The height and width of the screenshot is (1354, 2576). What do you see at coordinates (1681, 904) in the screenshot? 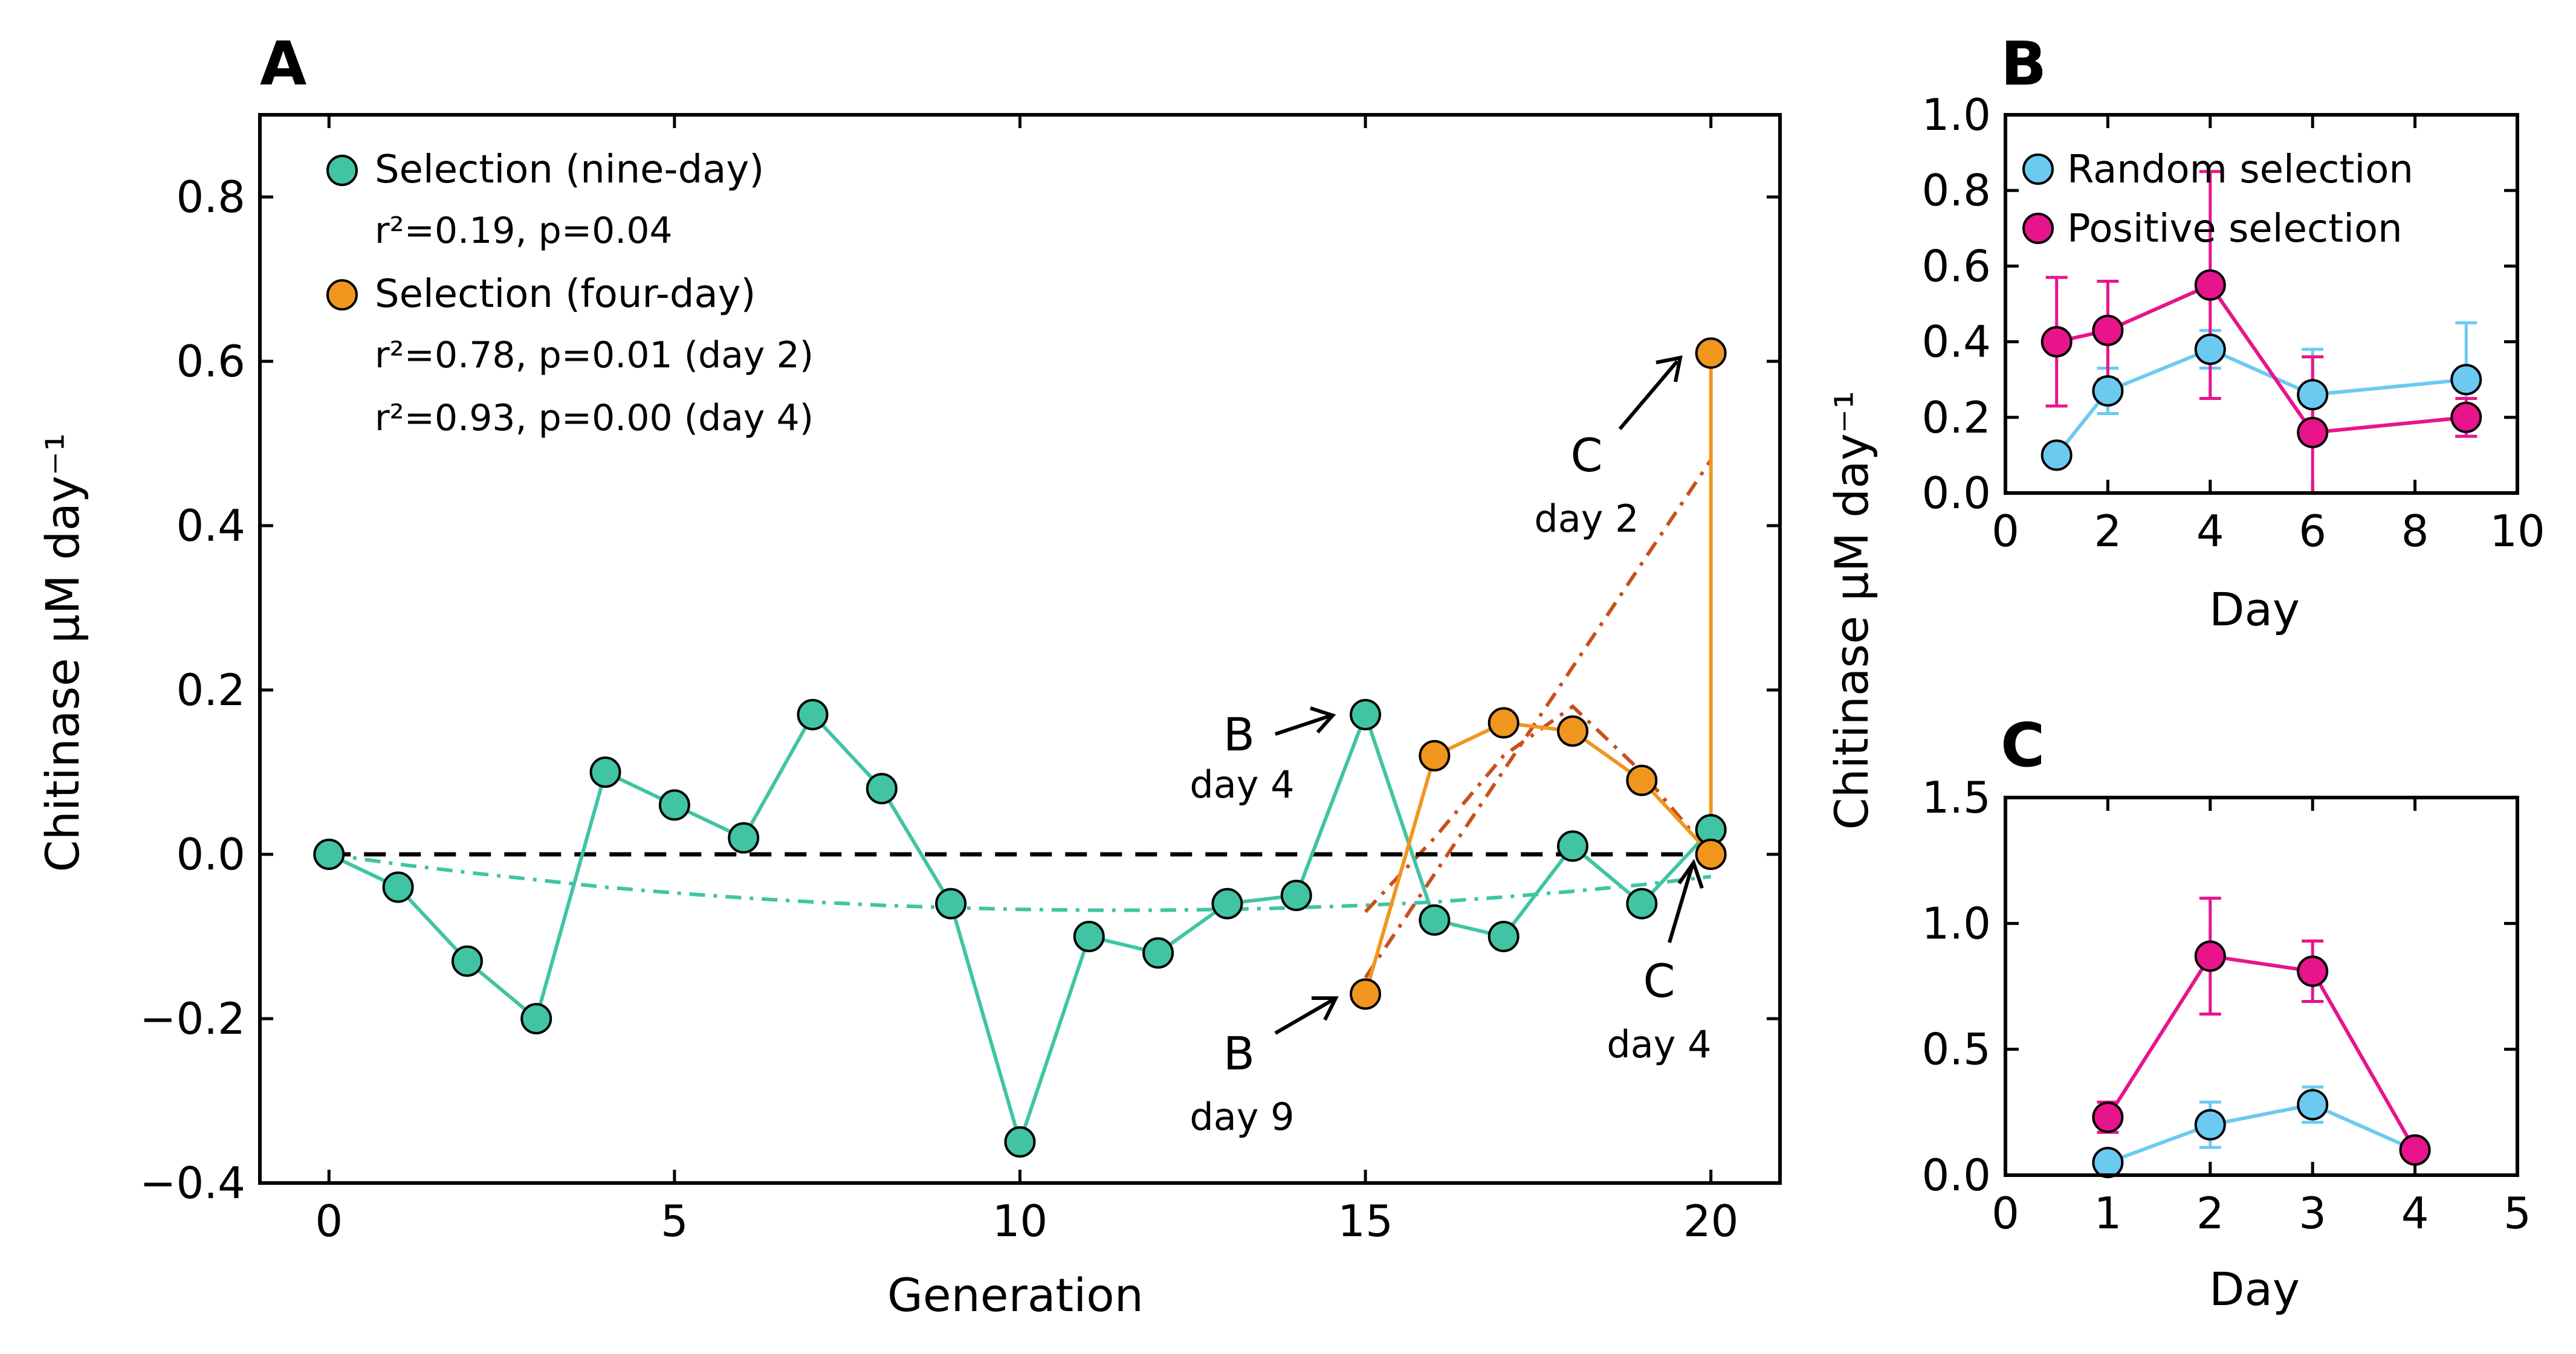
I see `annotation-c-day4-arrow` at bounding box center [1681, 904].